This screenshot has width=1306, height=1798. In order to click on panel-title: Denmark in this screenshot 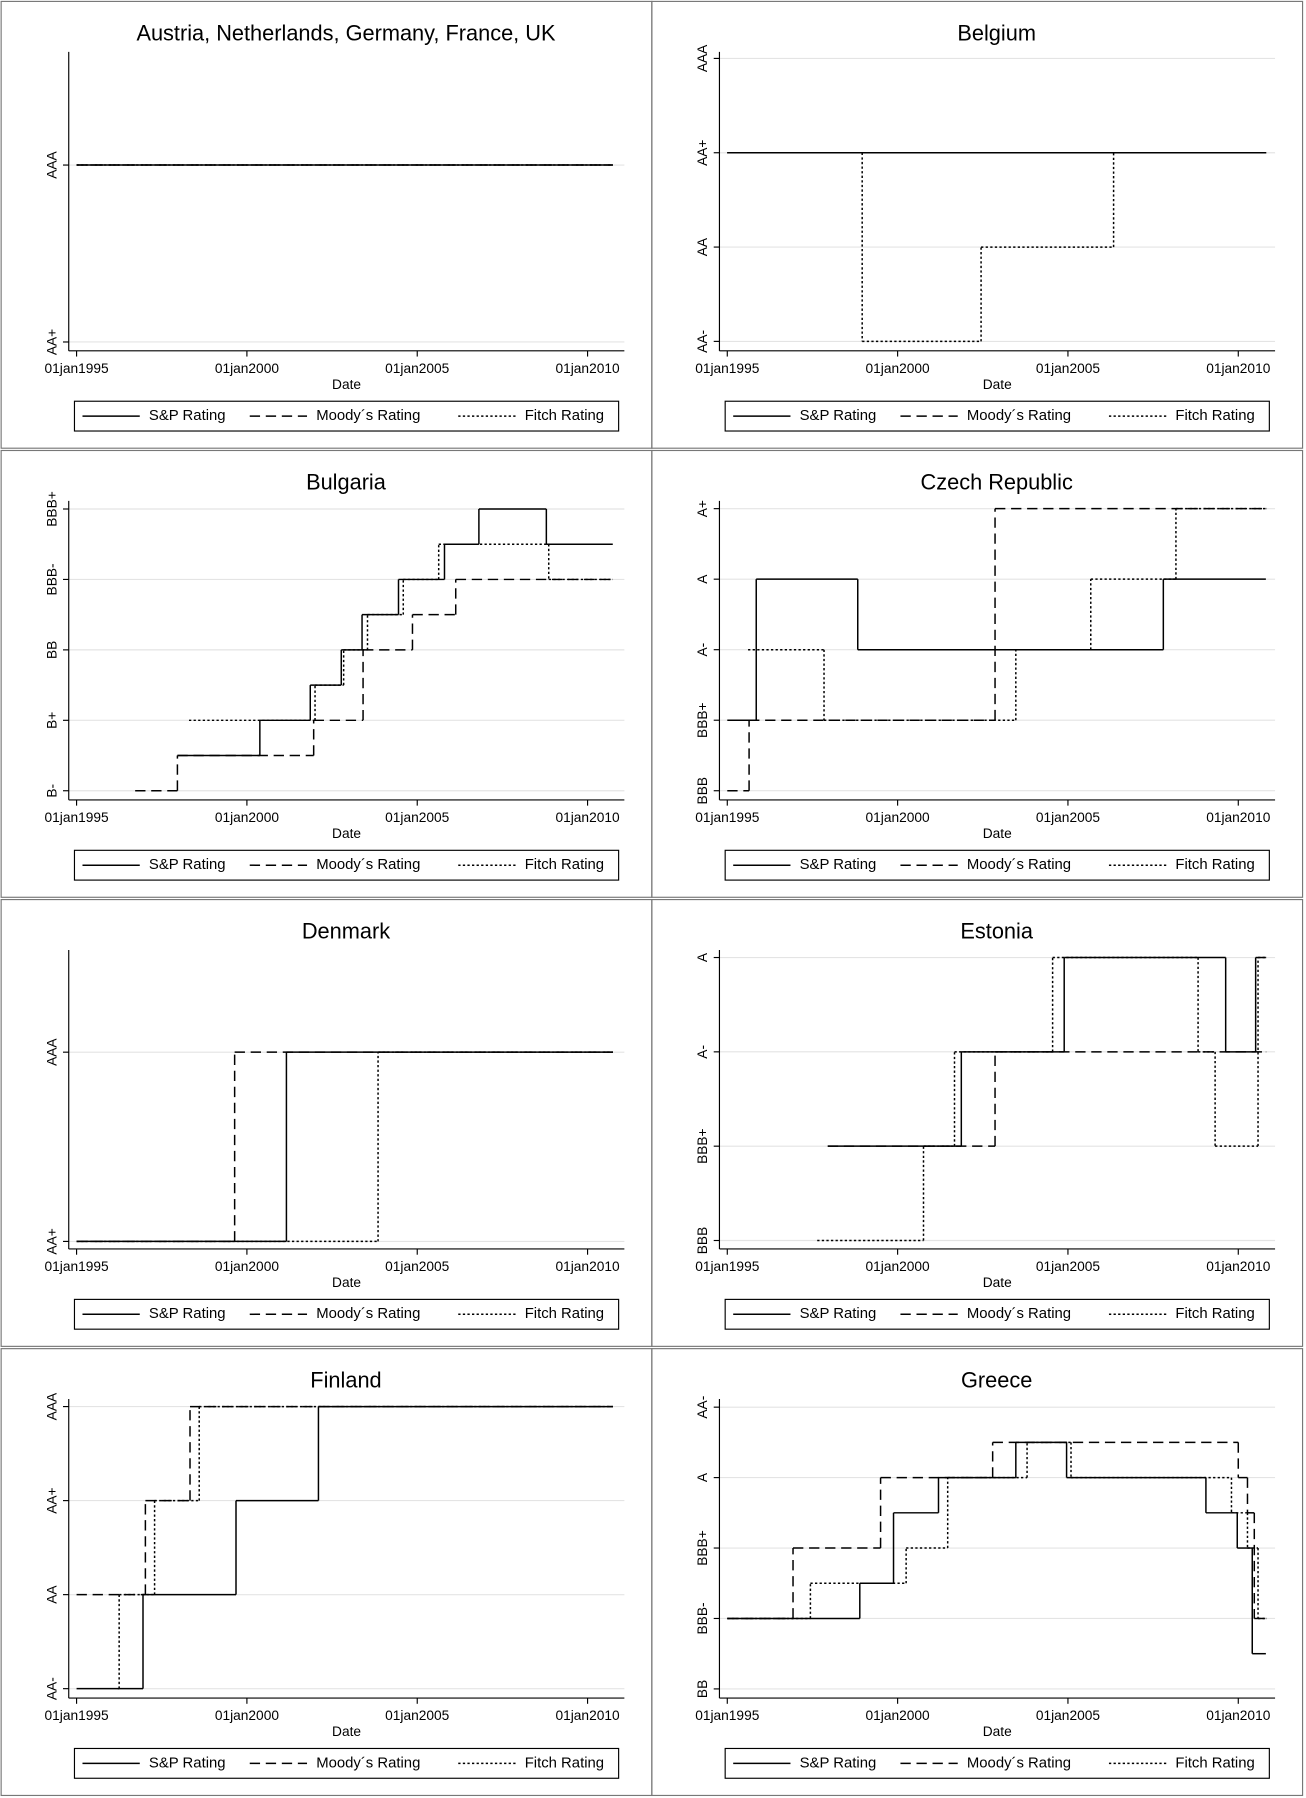, I will do `click(346, 931)`.